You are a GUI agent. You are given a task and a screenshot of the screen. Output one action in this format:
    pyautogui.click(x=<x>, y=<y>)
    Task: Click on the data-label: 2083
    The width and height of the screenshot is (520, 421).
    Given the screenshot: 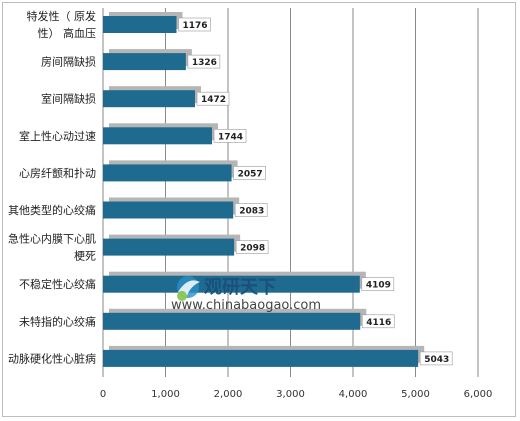 What is the action you would take?
    pyautogui.click(x=251, y=212)
    